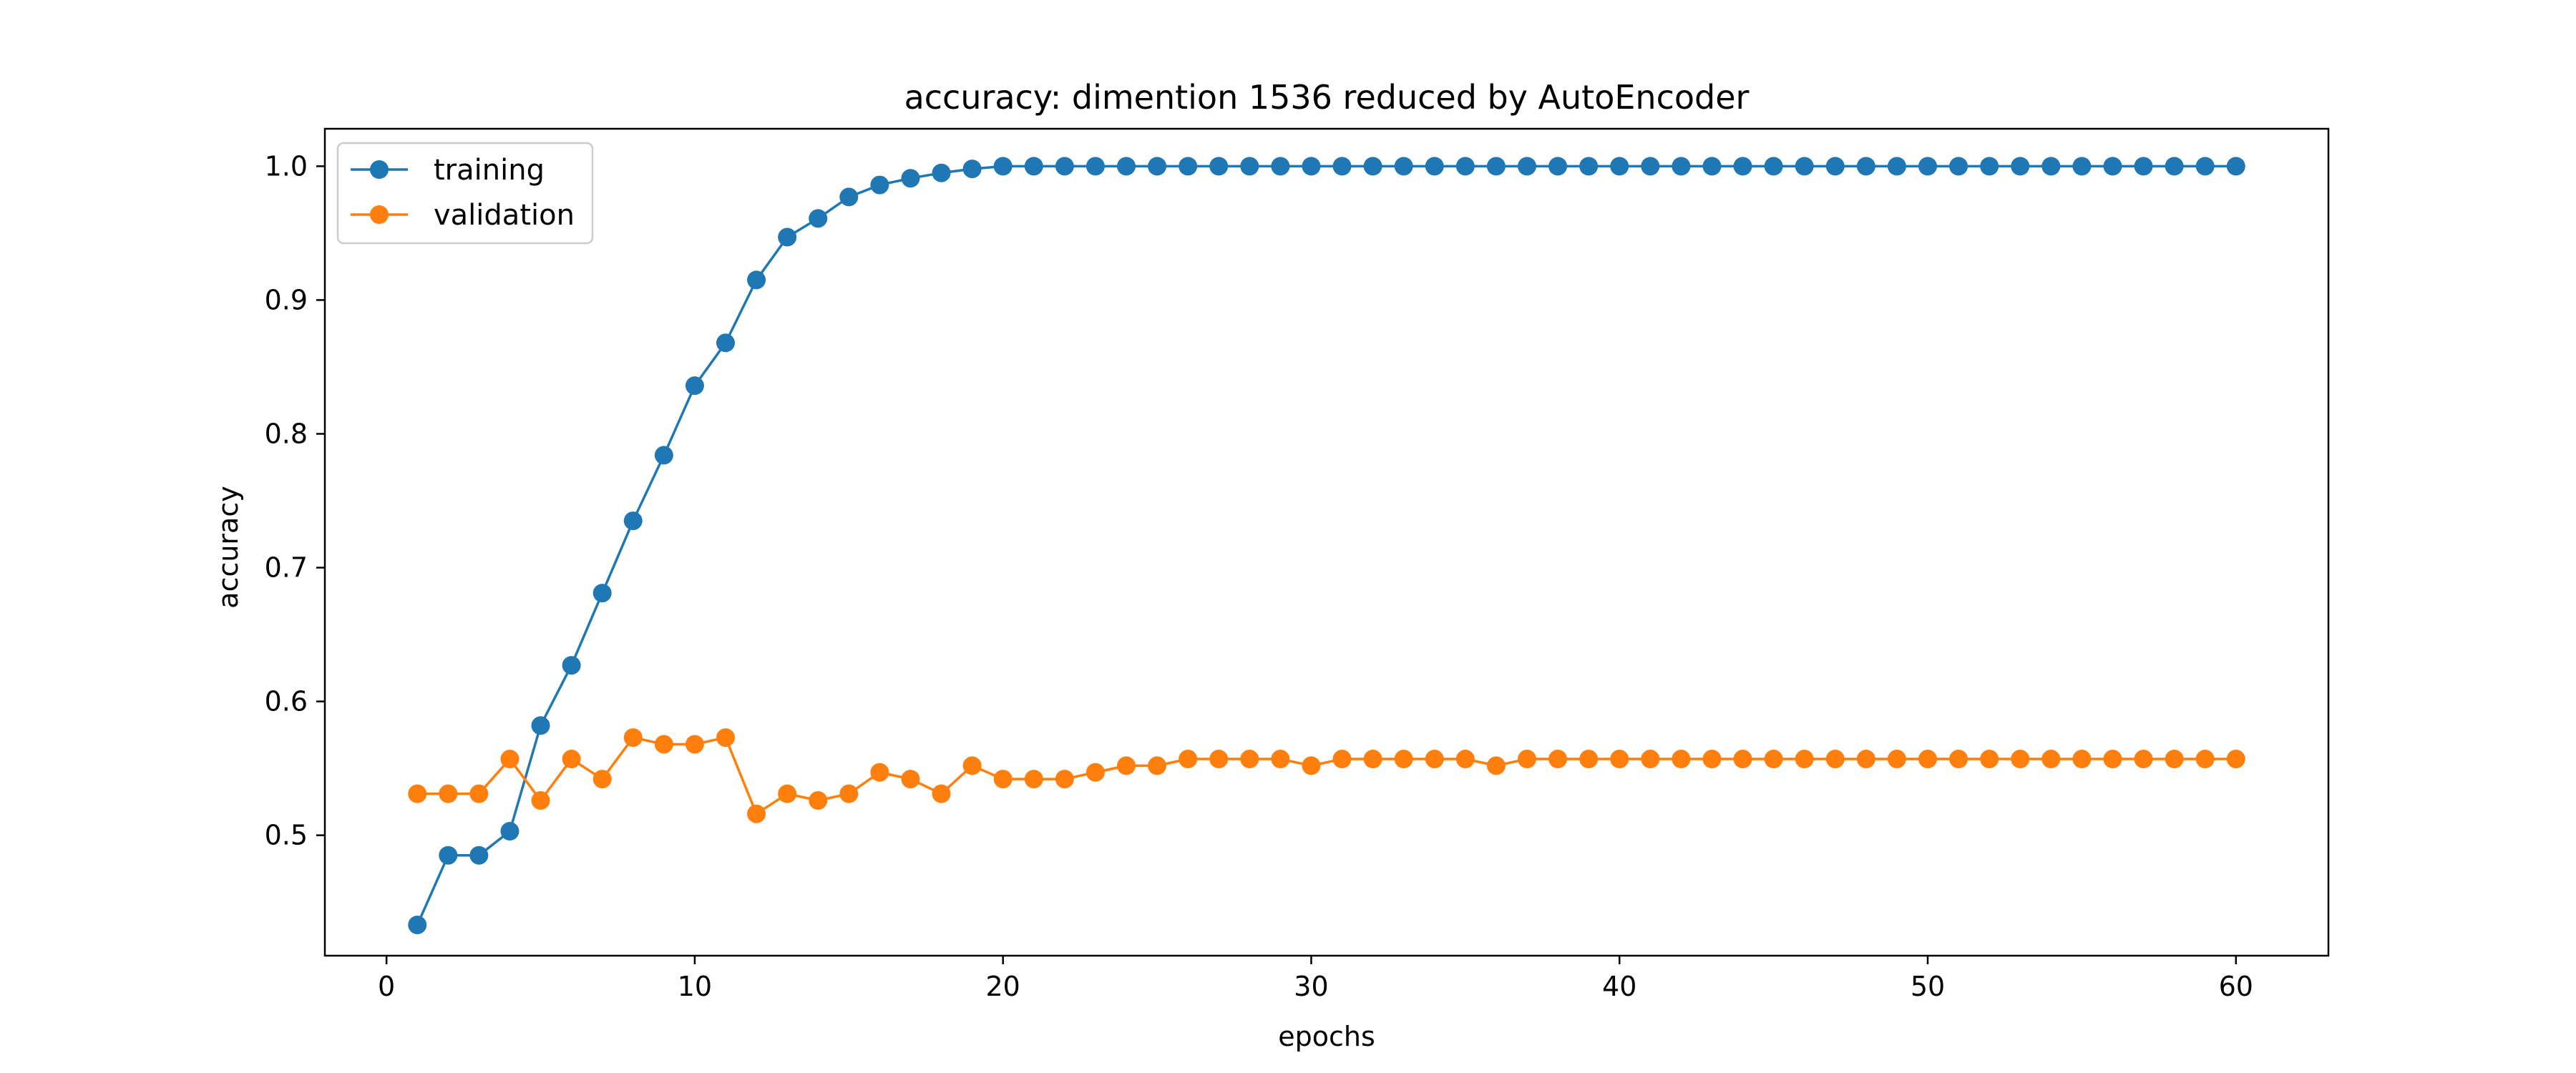 This screenshot has height=1073, width=2576. Describe the element at coordinates (228, 547) in the screenshot. I see `y-axis-label: accuracy` at that location.